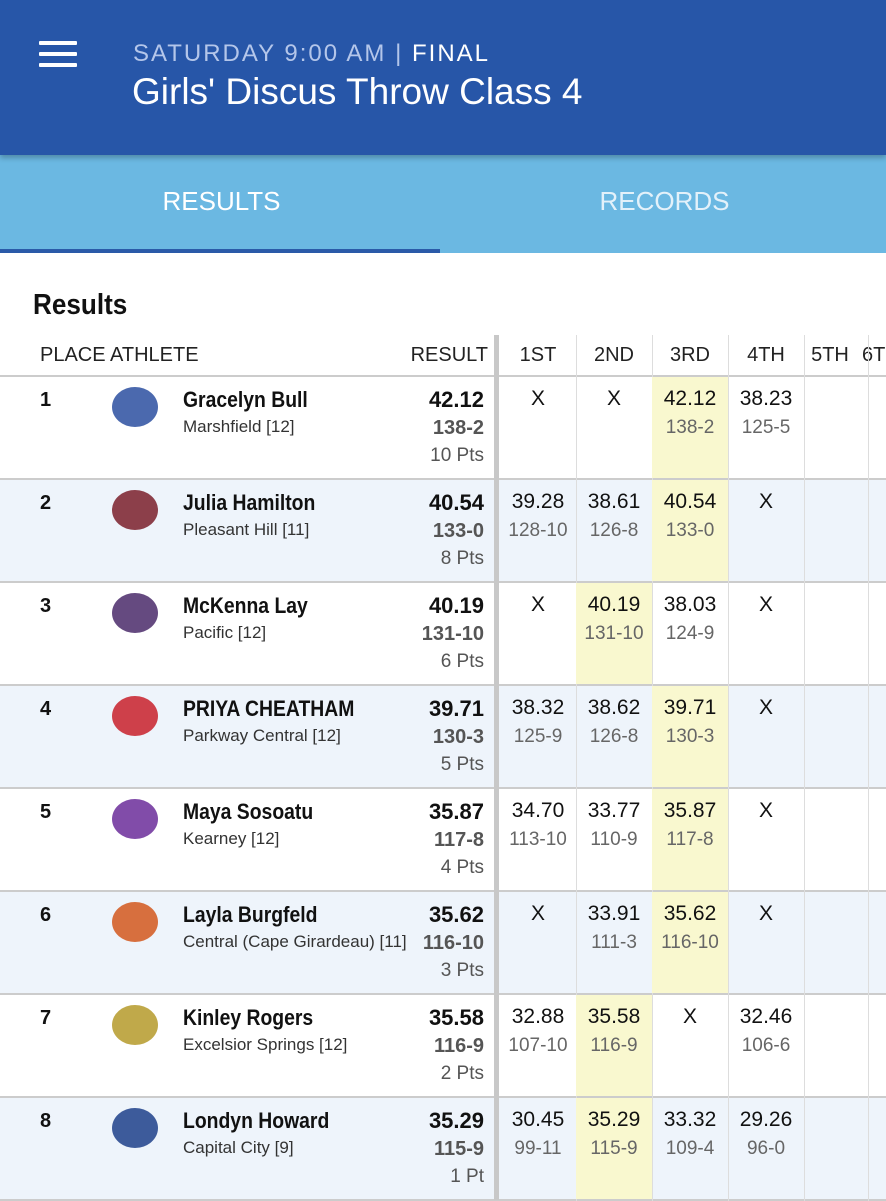 The image size is (886, 1201). I want to click on column-header: 3RD, so click(689, 355).